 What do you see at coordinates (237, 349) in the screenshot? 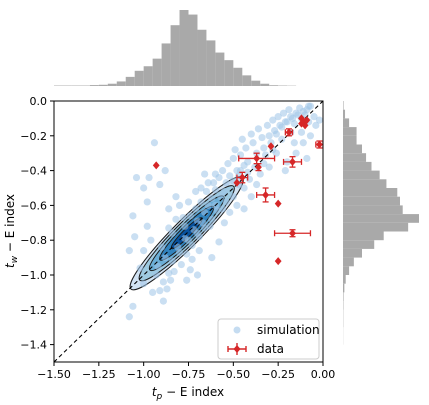
I see `legend-data-marker` at bounding box center [237, 349].